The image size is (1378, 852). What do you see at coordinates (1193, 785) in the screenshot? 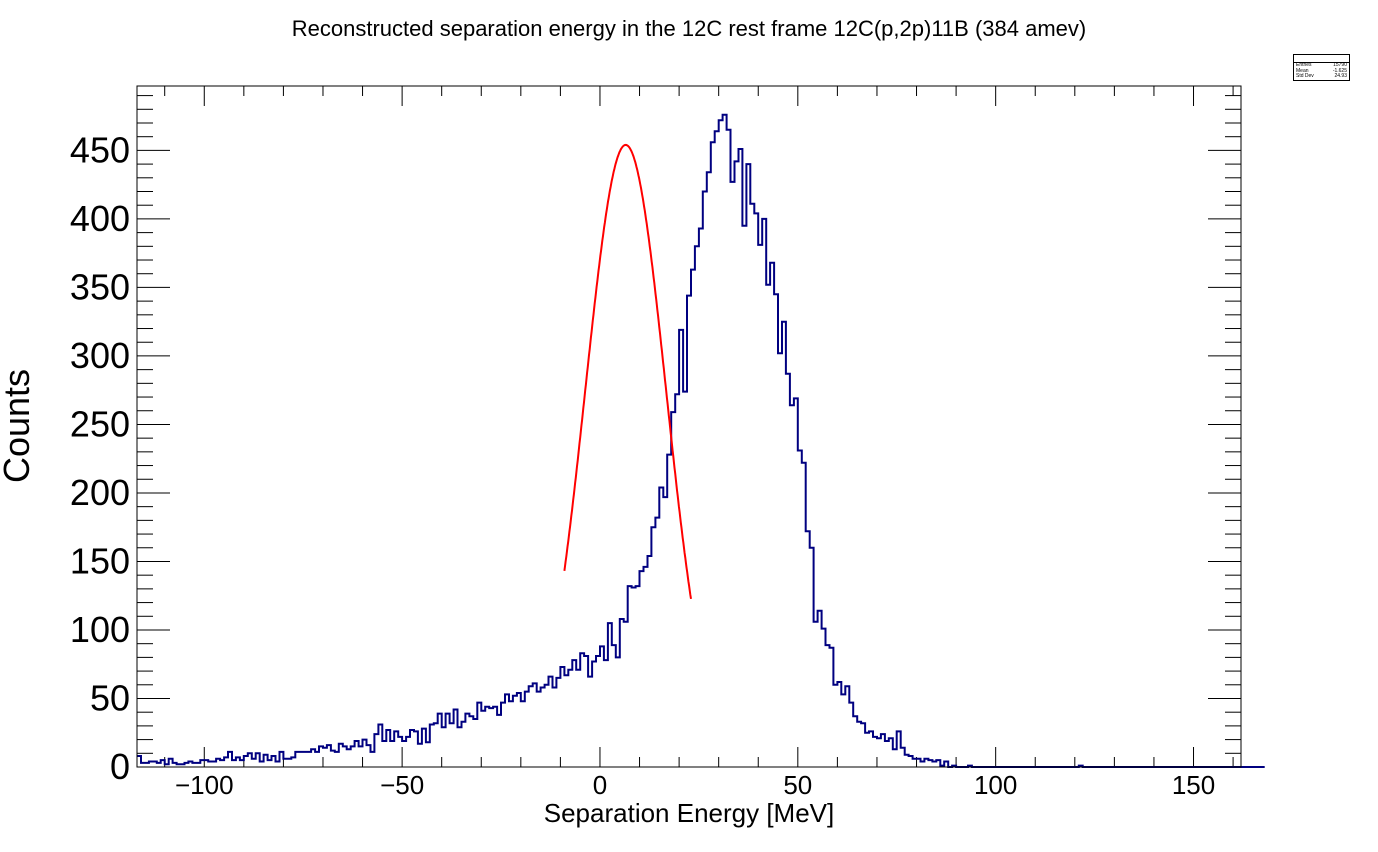
I see `x-tick-label: 150` at bounding box center [1193, 785].